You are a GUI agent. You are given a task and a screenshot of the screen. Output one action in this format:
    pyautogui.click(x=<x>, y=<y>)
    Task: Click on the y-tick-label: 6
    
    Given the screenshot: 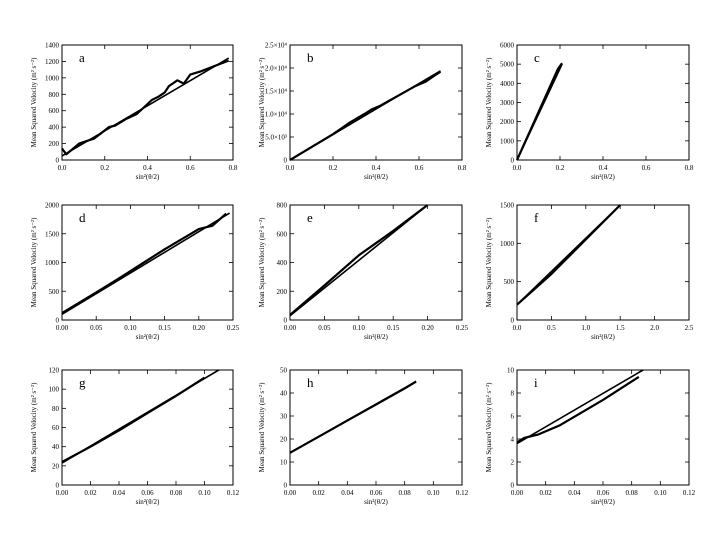 What is the action you would take?
    pyautogui.click(x=513, y=417)
    